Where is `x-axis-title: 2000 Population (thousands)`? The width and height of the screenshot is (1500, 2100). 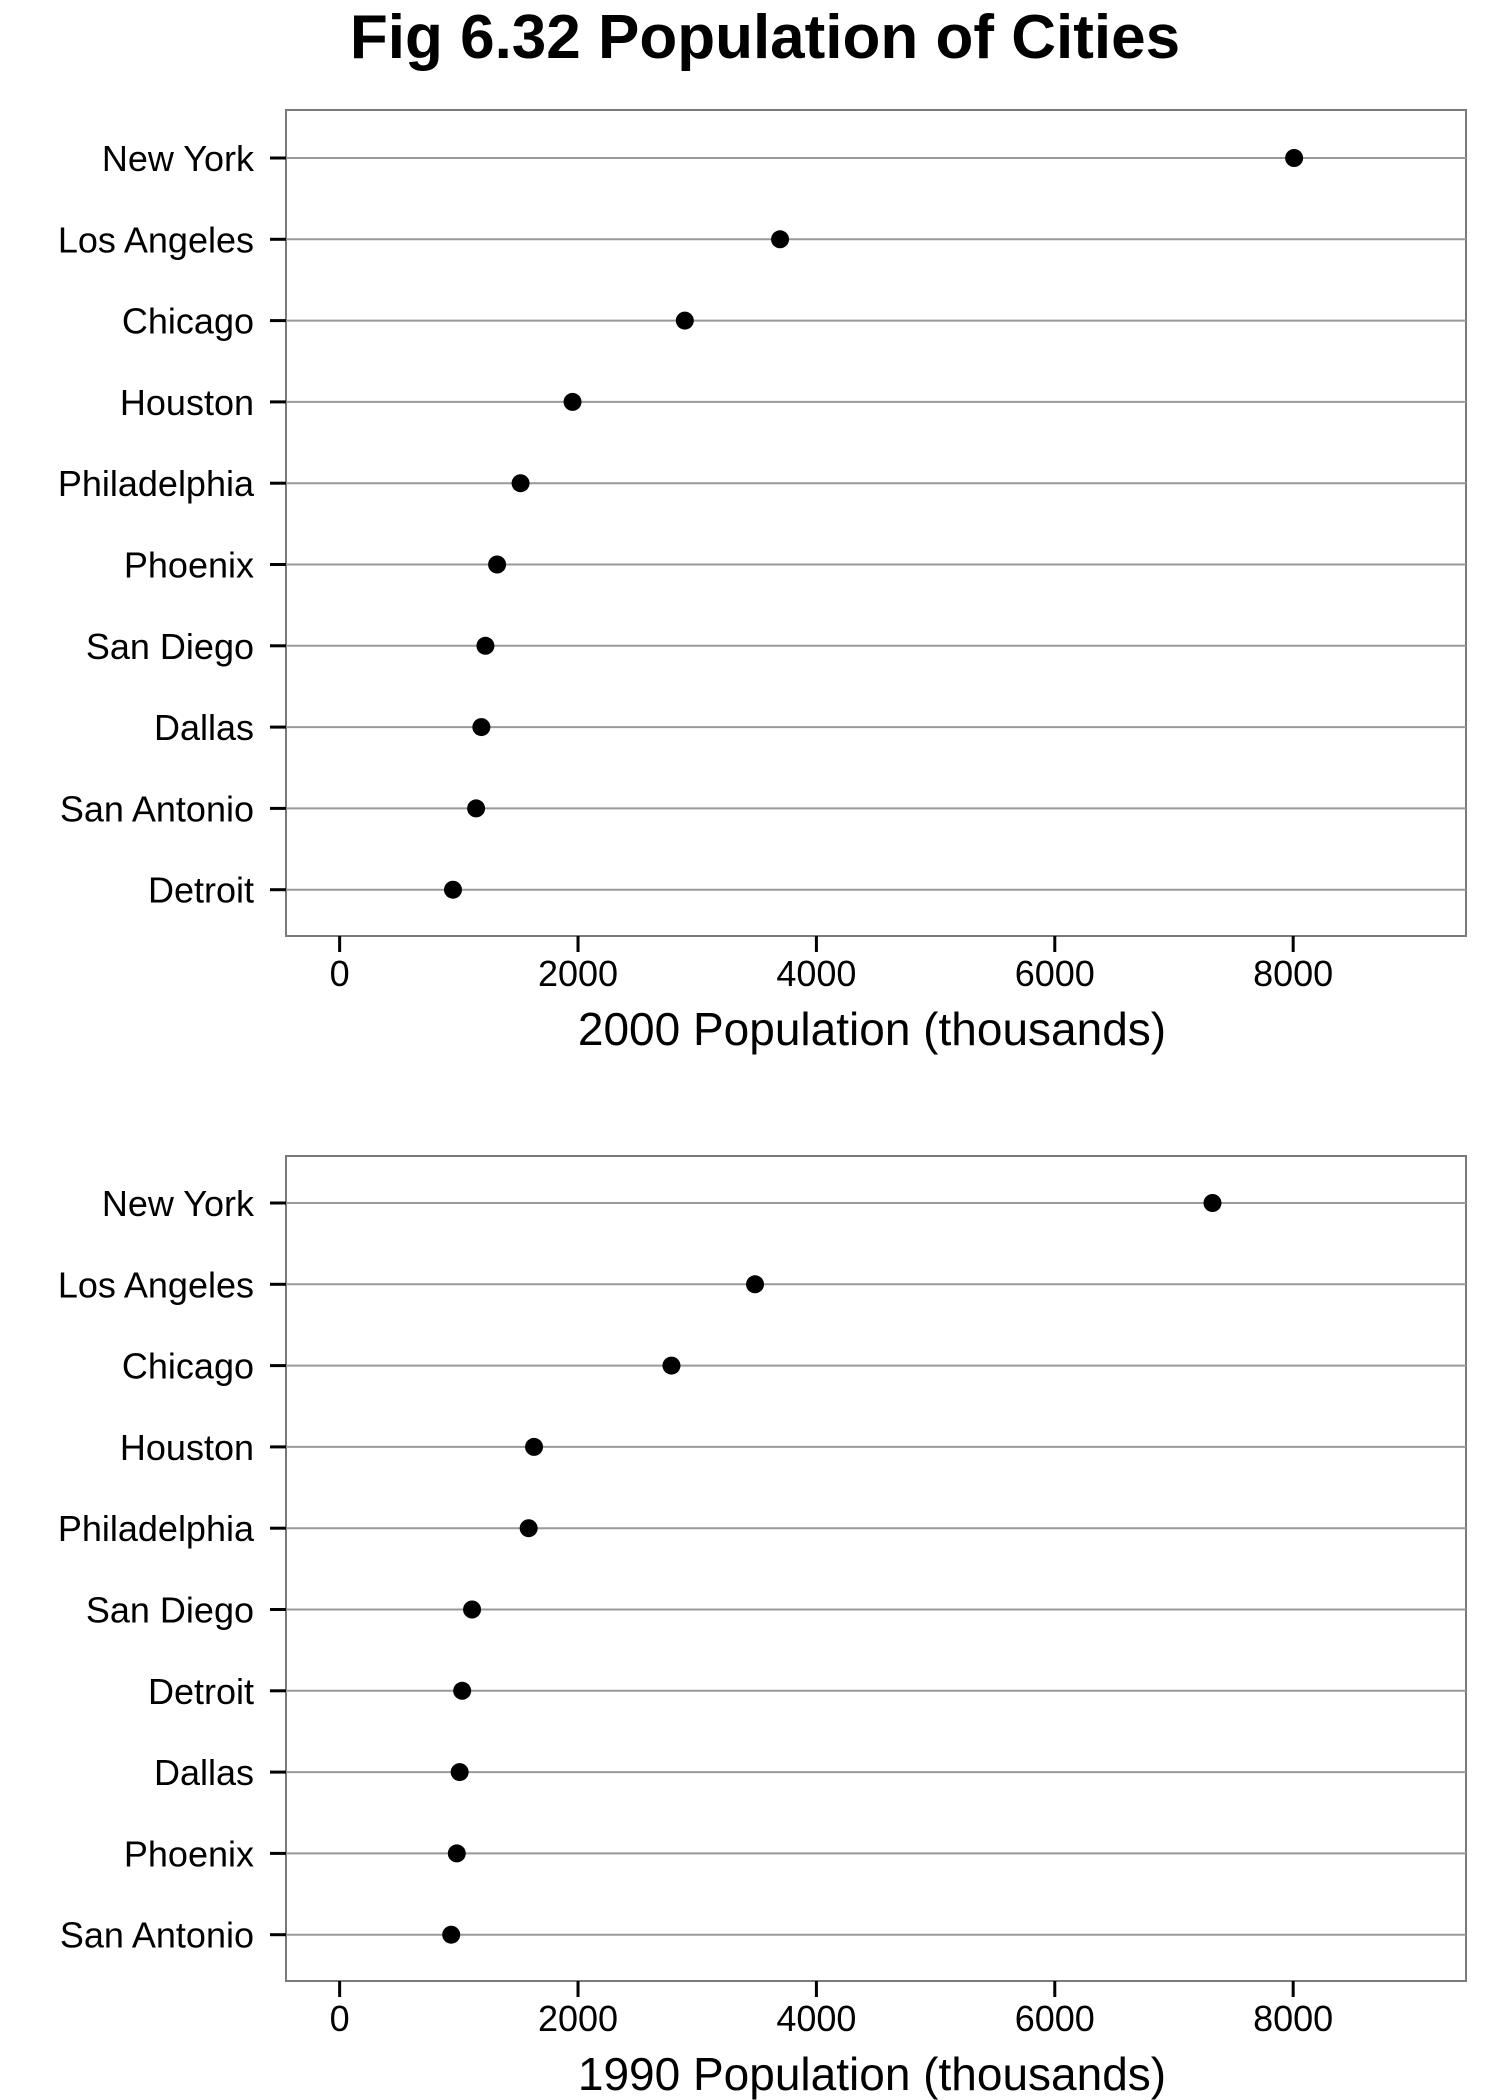
x-axis-title: 2000 Population (thousands) is located at coordinates (872, 1029).